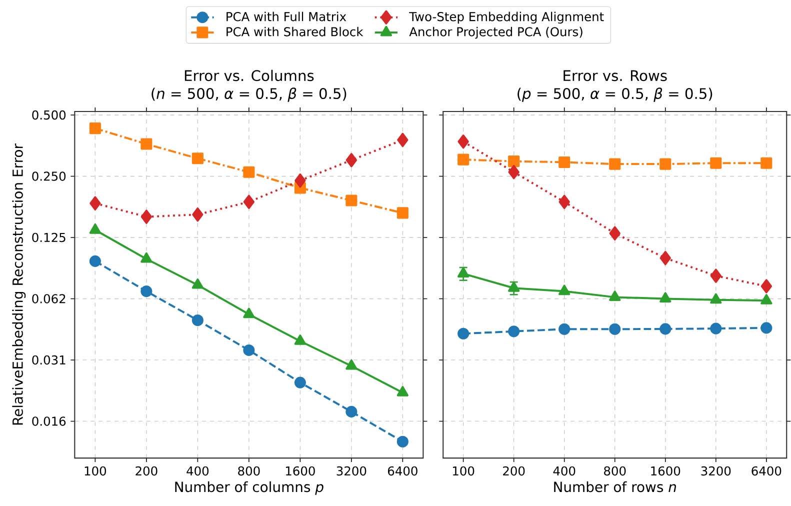  I want to click on legend-label: PCA with Full Matrix, so click(286, 17).